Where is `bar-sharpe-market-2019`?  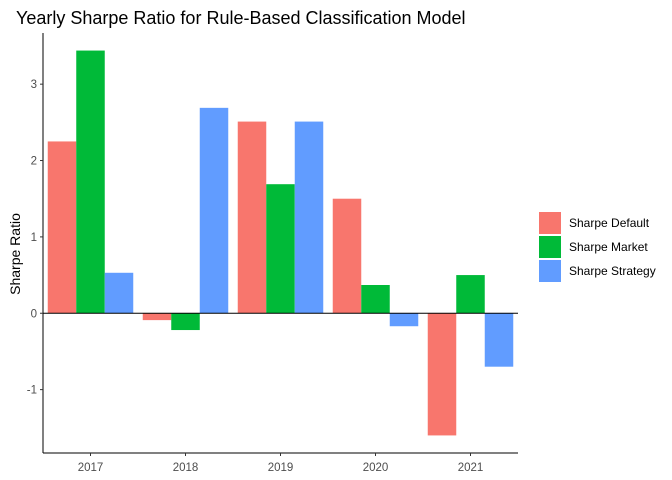 bar-sharpe-market-2019 is located at coordinates (280, 249).